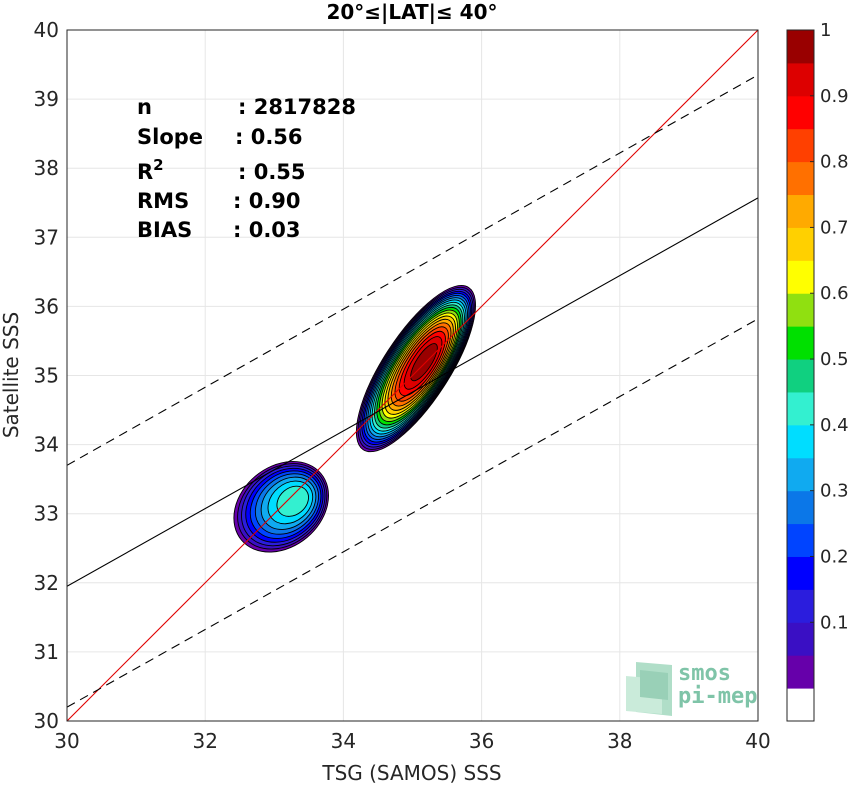  Describe the element at coordinates (343, 741) in the screenshot. I see `x-tick-label: 34` at that location.